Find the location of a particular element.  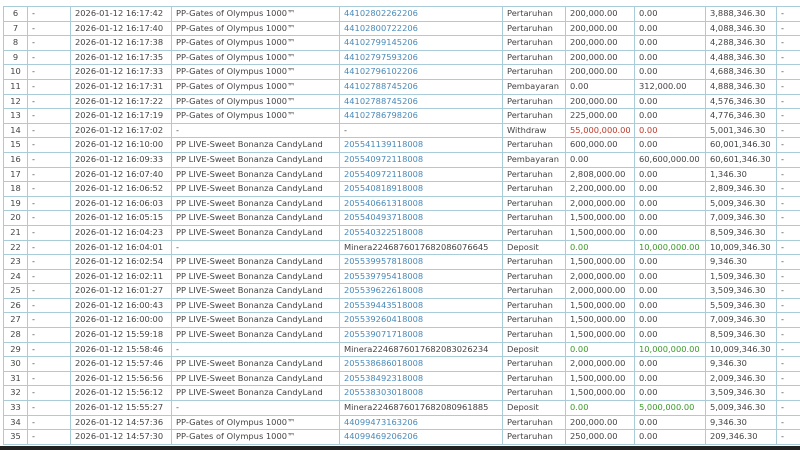

reference-link: 205539622618008 is located at coordinates (384, 290).